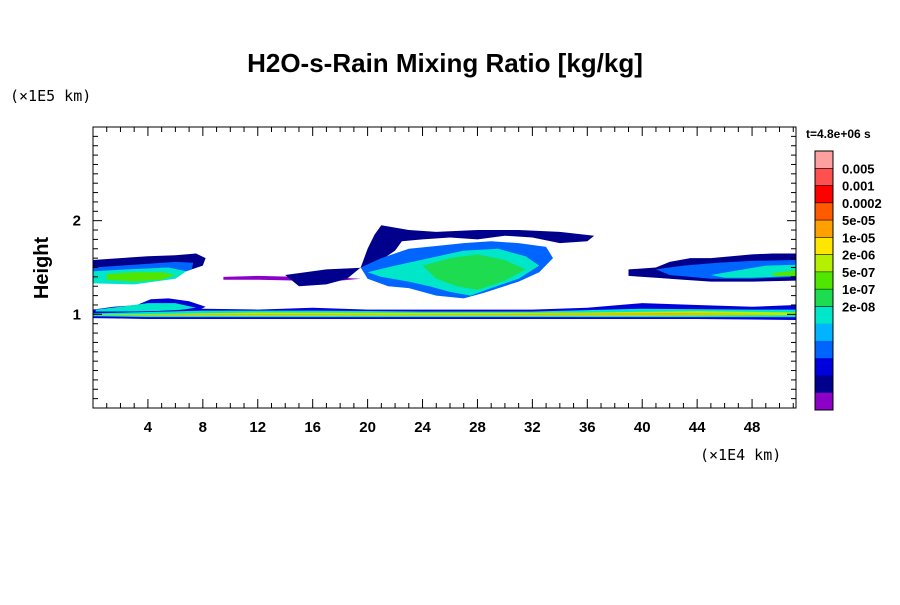 The image size is (900, 605). Describe the element at coordinates (257, 427) in the screenshot. I see `x-tick-label: 12` at that location.